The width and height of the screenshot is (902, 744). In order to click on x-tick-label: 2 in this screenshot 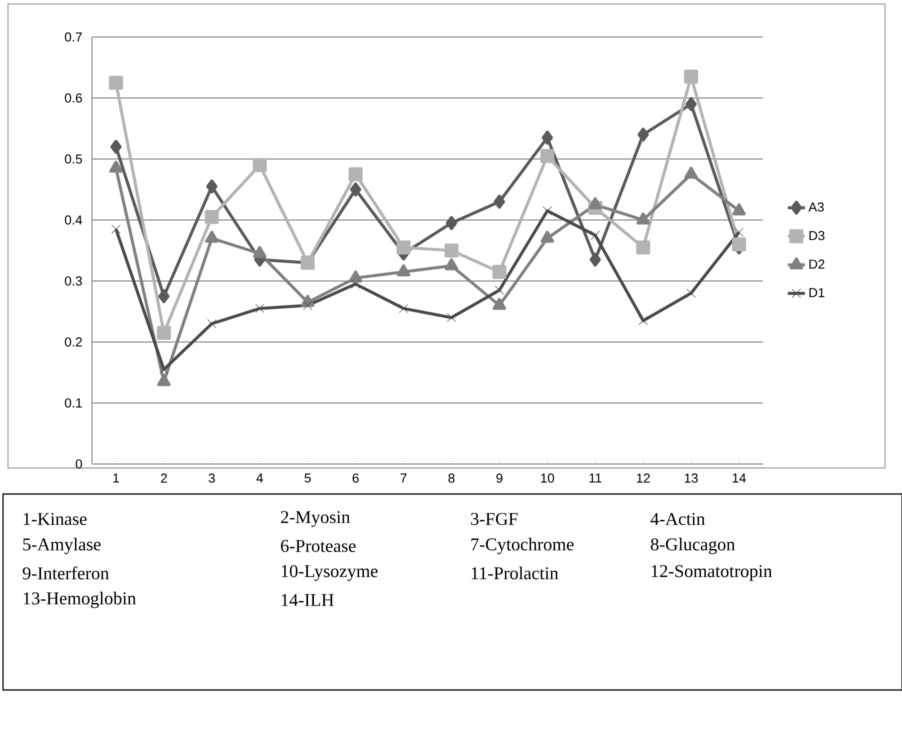, I will do `click(163, 478)`.